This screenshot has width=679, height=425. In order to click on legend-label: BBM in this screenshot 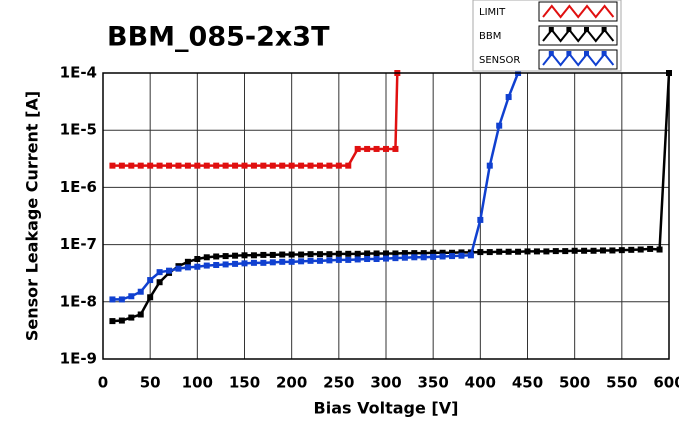, I will do `click(490, 36)`.